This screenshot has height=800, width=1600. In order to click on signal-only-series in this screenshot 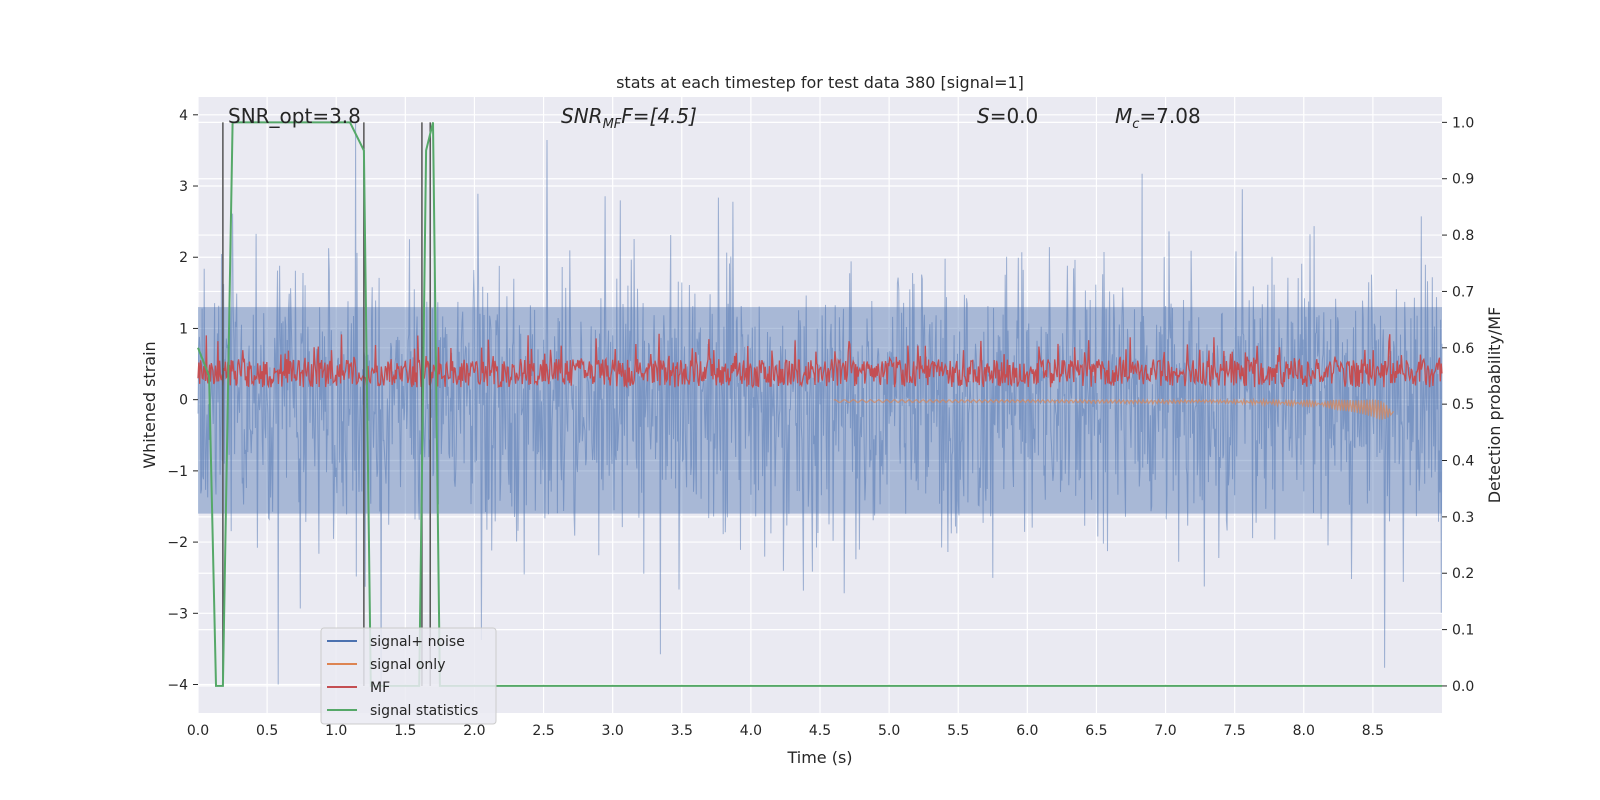, I will do `click(1114, 408)`.